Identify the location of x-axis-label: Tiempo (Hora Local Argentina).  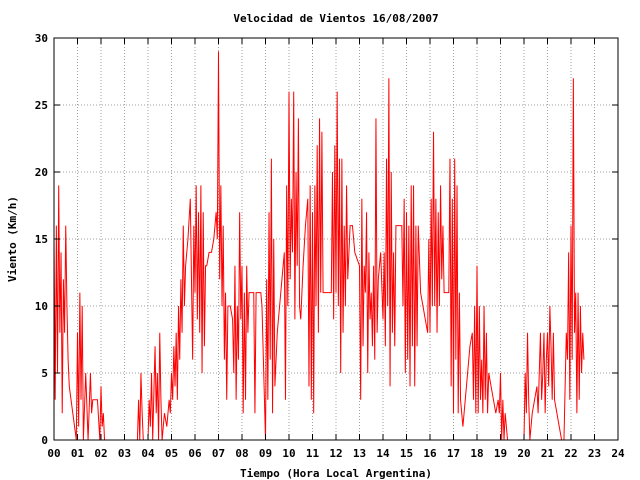
(336, 473).